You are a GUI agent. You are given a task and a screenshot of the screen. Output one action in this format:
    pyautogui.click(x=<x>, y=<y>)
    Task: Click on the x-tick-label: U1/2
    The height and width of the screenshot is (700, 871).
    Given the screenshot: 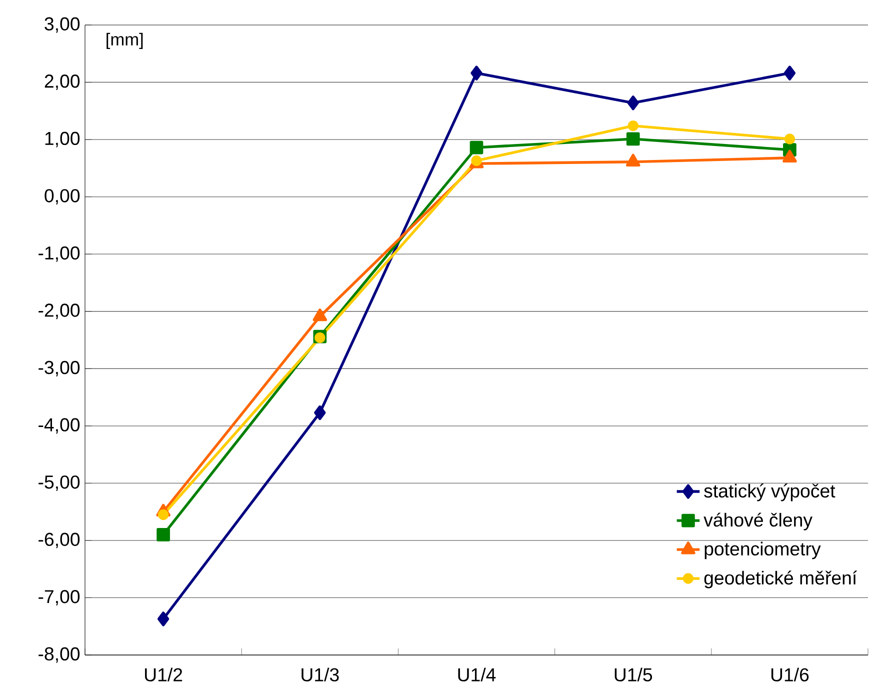 What is the action you would take?
    pyautogui.click(x=163, y=675)
    